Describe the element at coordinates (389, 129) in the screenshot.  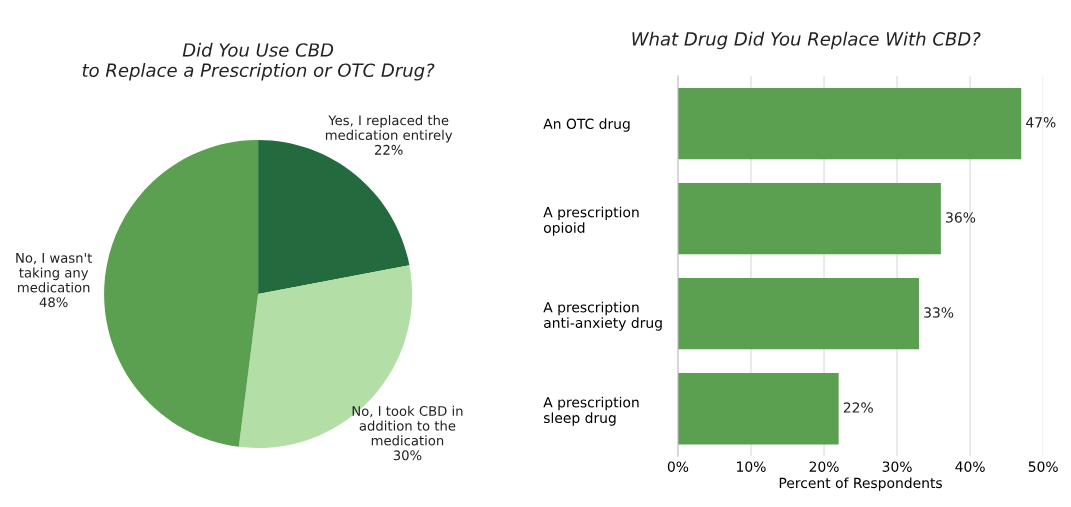
I see `slice-label: Yes, I replaced the medication entirely` at that location.